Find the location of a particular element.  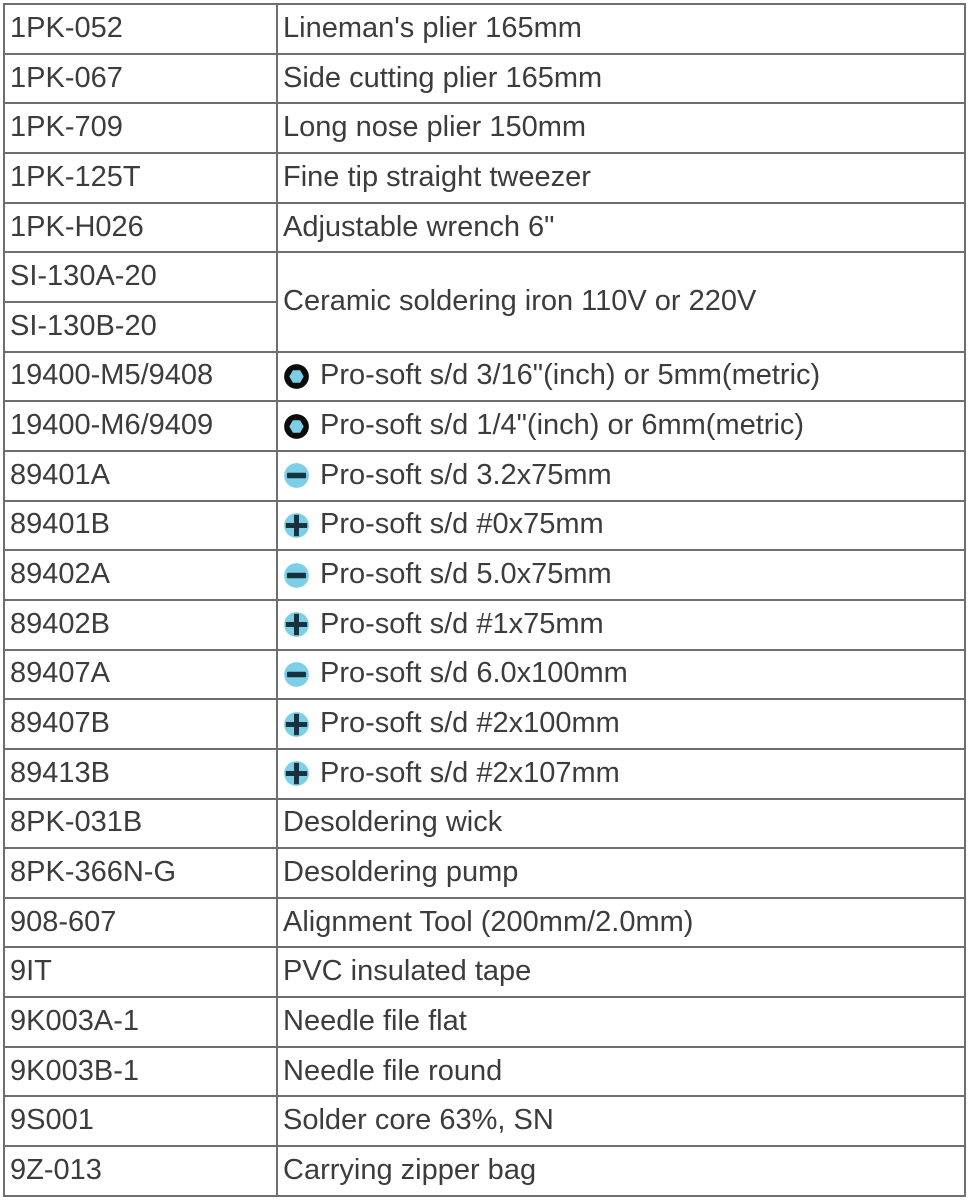

part-code-cell: SI-130A-20 is located at coordinates (140, 277).